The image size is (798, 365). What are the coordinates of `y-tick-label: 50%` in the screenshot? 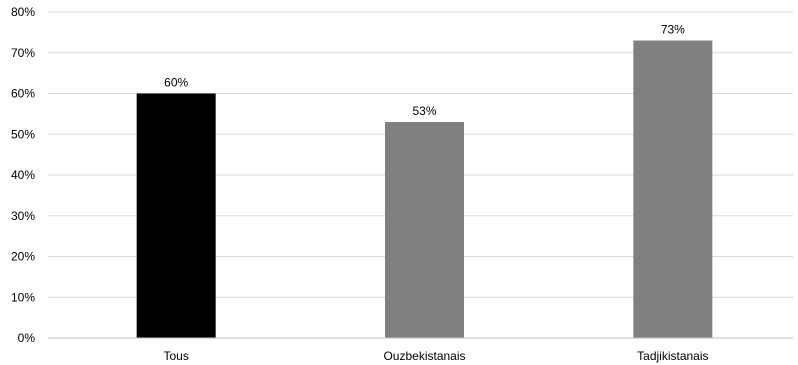 It's located at (23, 134).